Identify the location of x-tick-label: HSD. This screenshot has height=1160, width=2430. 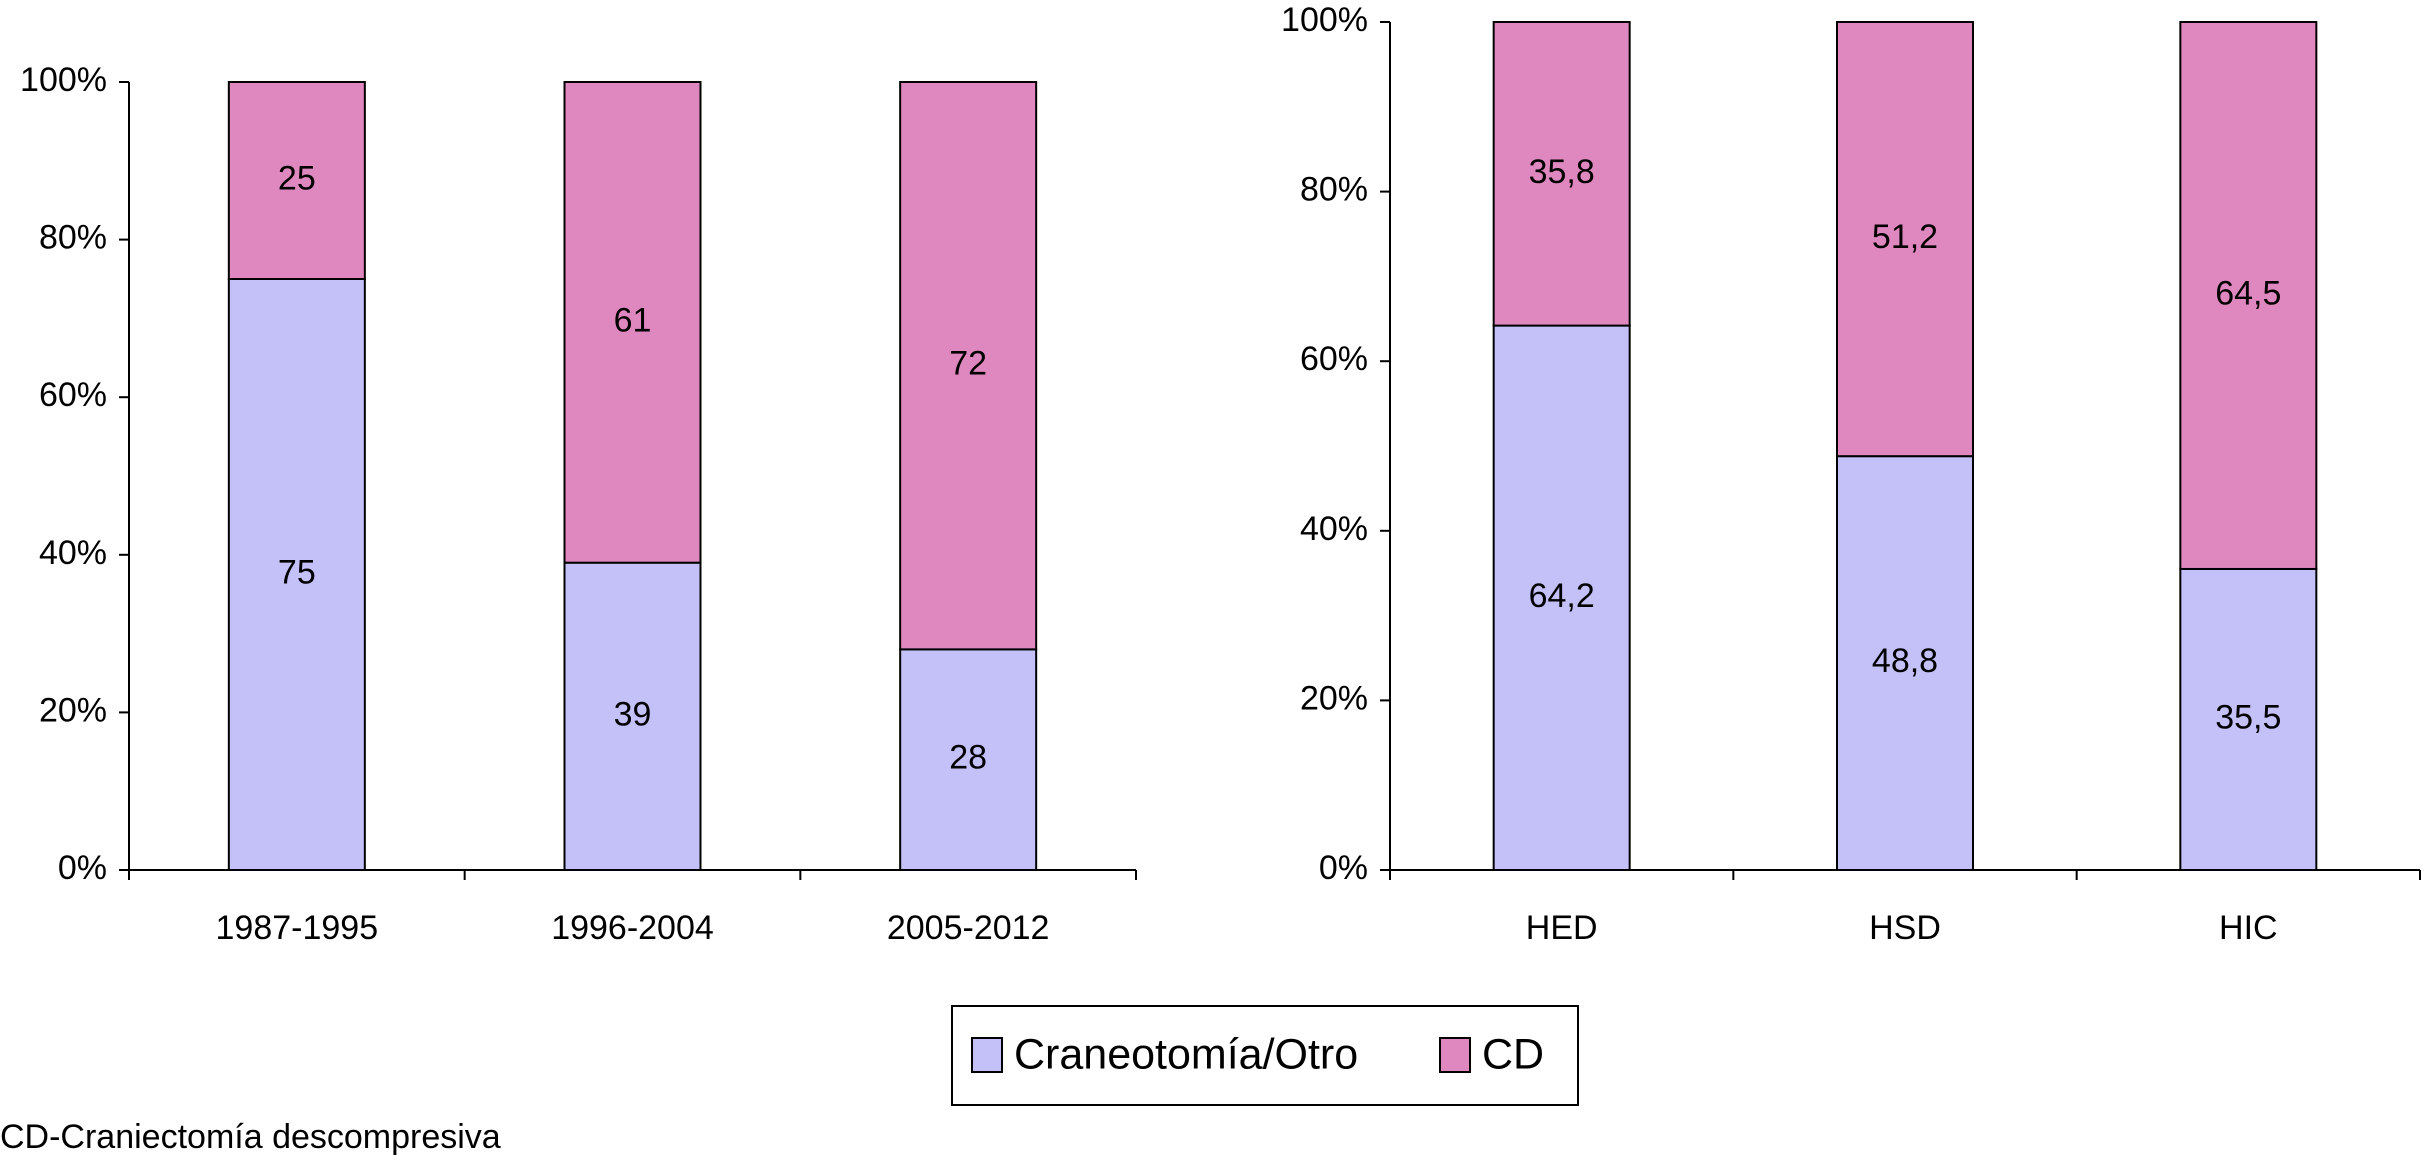
(1905, 928).